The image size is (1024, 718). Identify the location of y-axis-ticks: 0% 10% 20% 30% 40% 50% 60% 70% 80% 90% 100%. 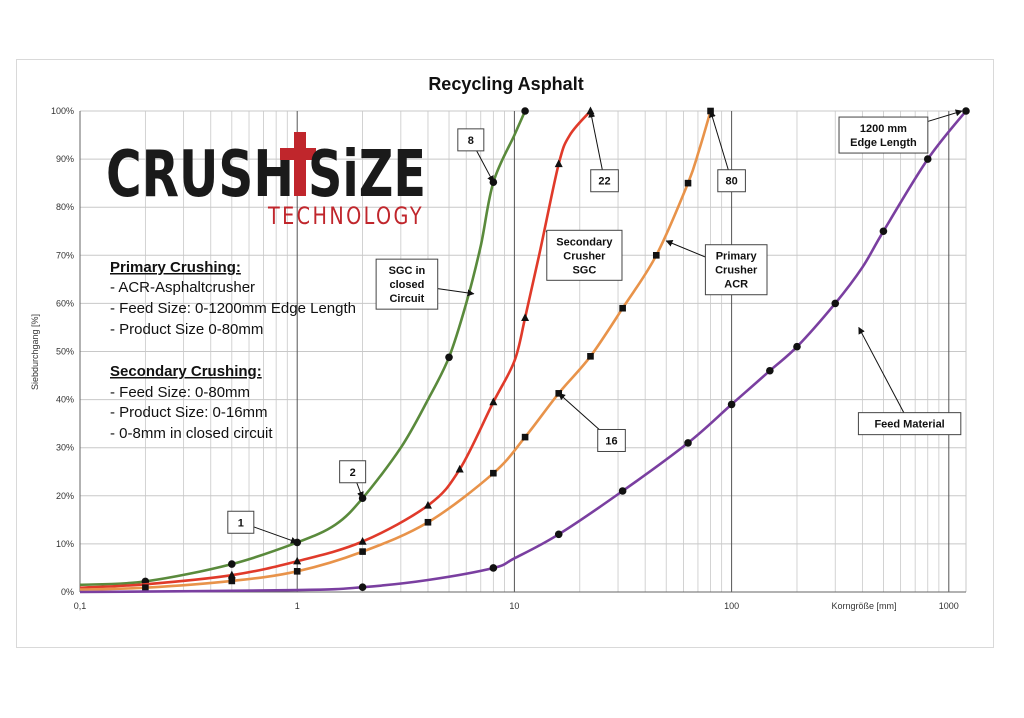
(62, 351).